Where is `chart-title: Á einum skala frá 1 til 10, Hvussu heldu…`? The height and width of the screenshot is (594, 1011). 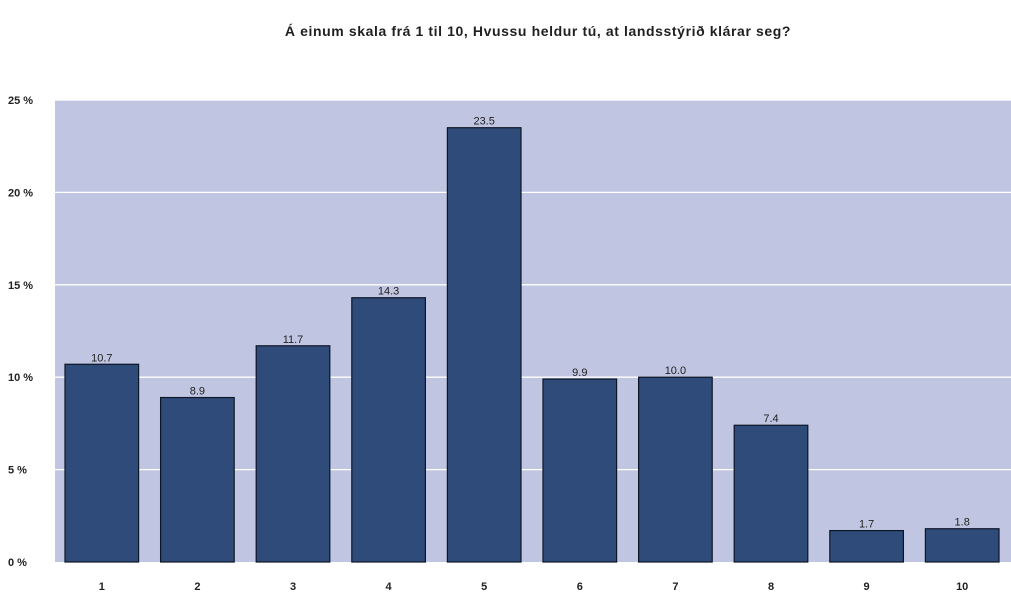
chart-title: Á einum skala frá 1 til 10, Hvussu heldu… is located at coordinates (538, 31).